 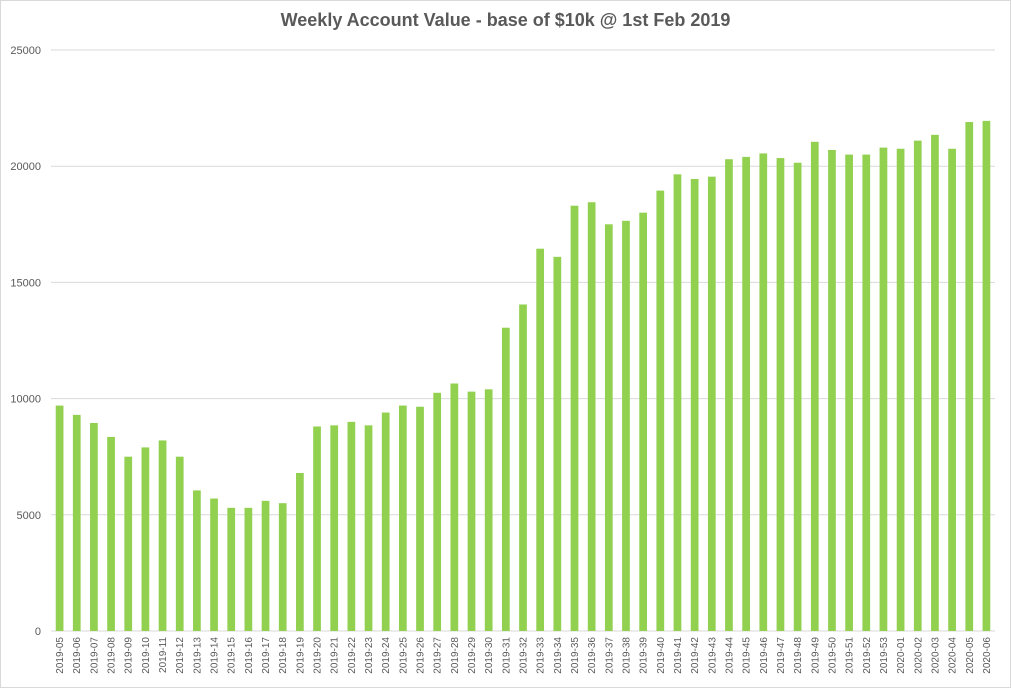 What do you see at coordinates (38, 632) in the screenshot?
I see `y-tick-label: 0` at bounding box center [38, 632].